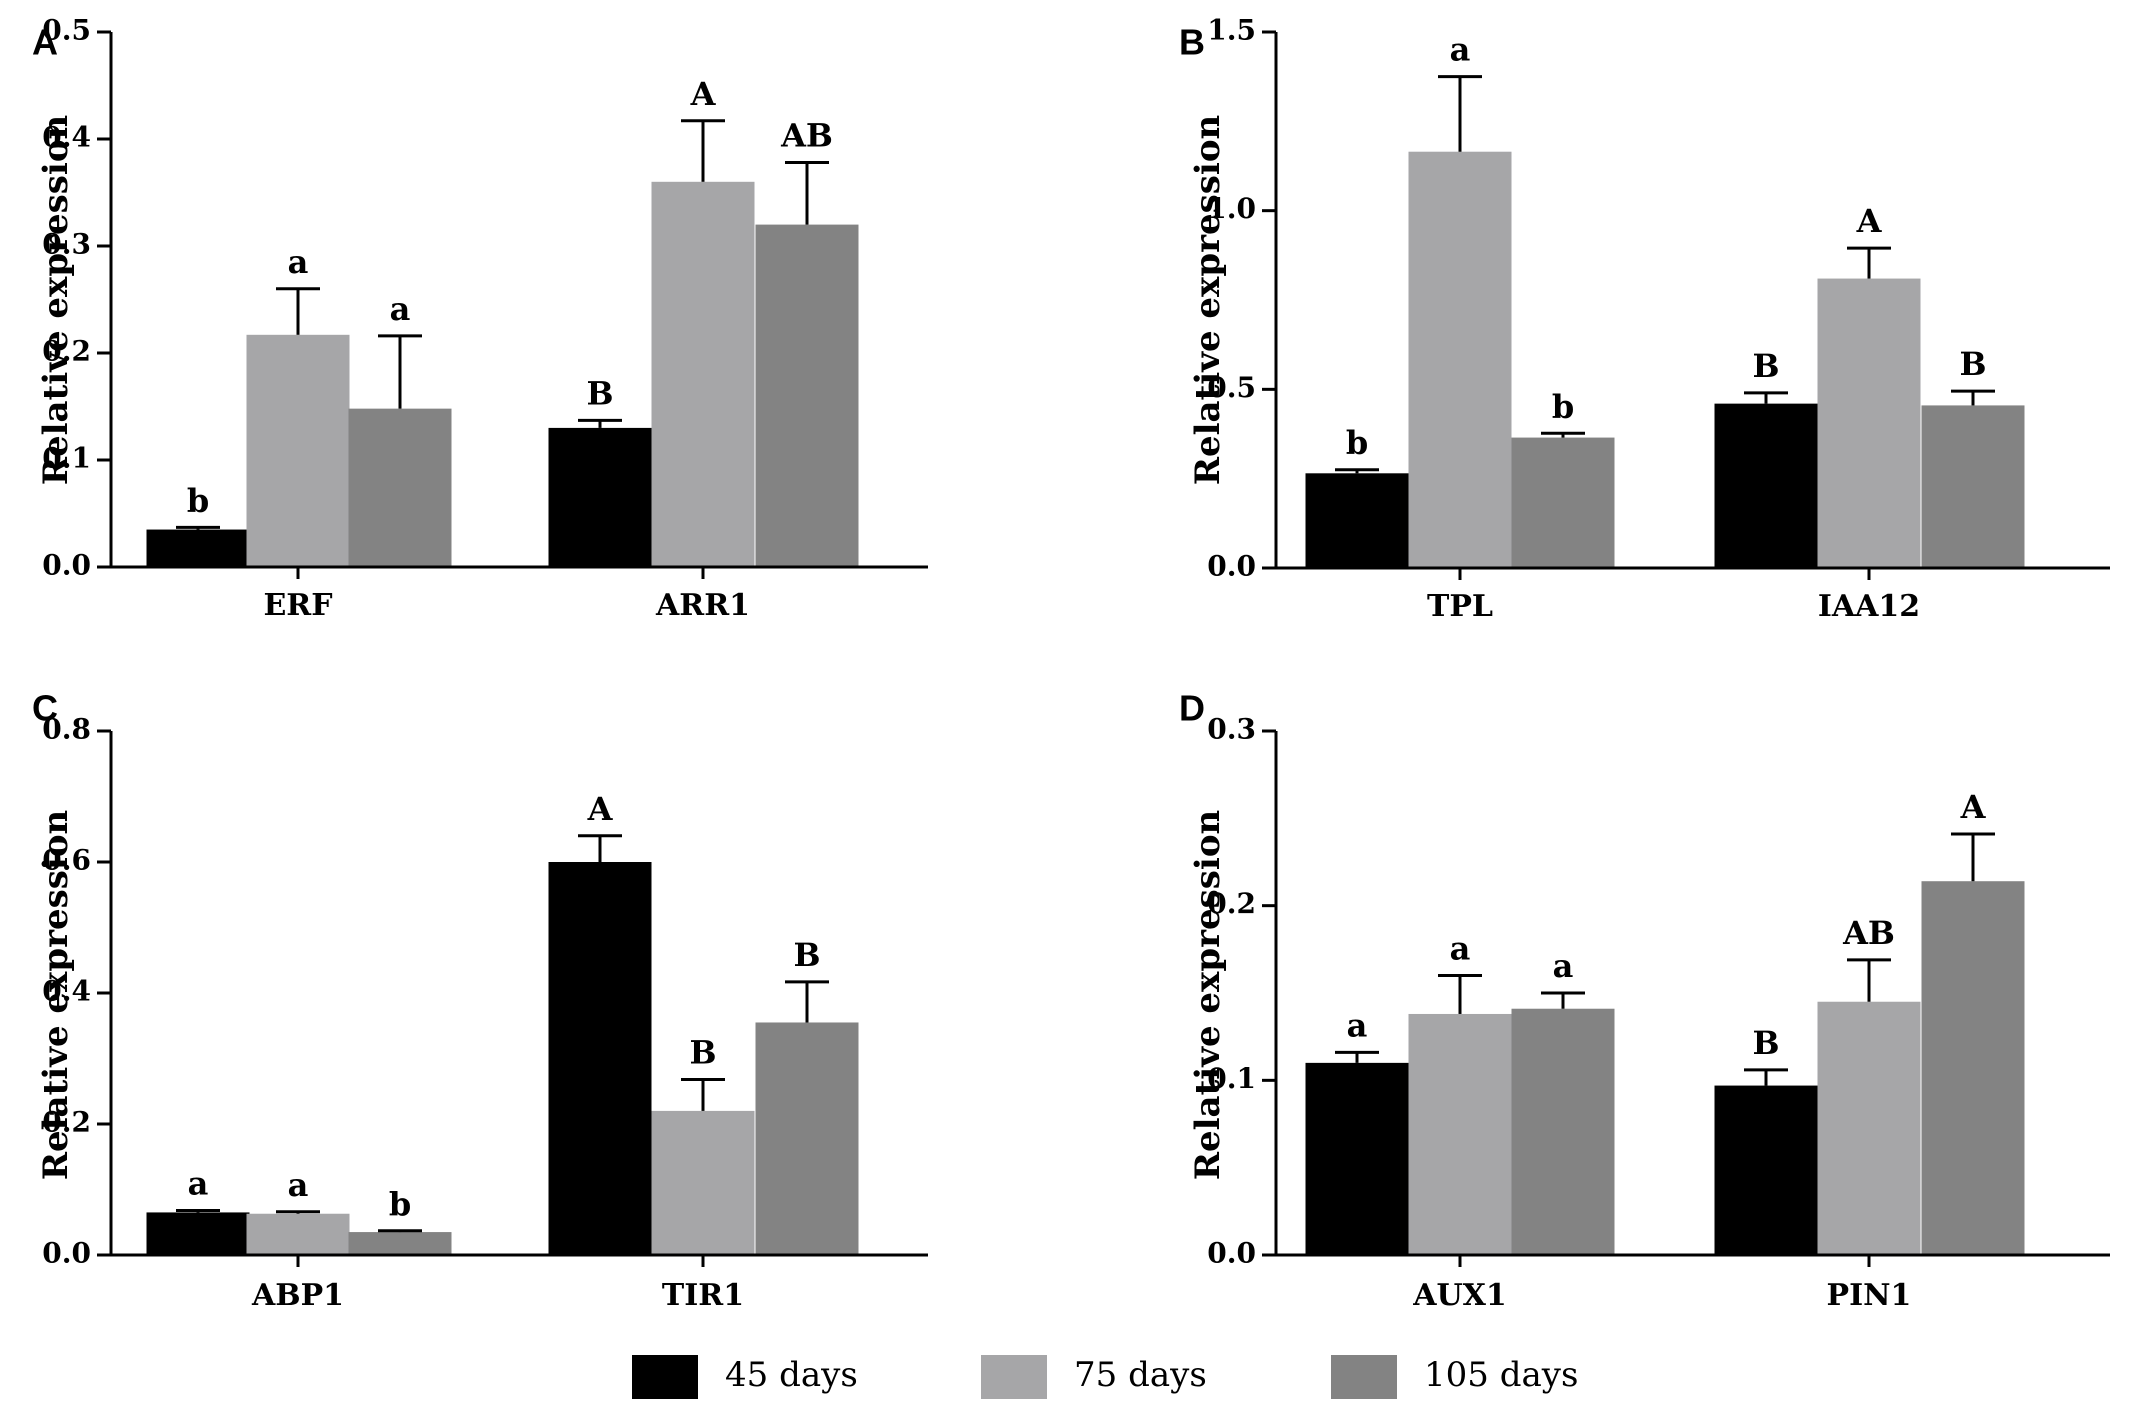 The height and width of the screenshot is (1412, 2135). I want to click on x-tick-label: IAA12, so click(1869, 606).